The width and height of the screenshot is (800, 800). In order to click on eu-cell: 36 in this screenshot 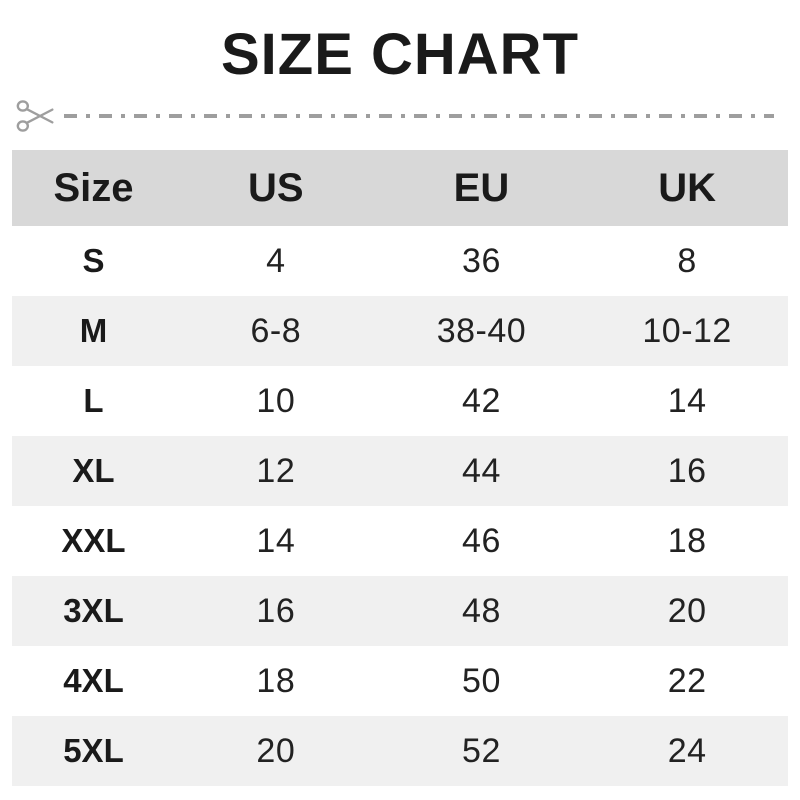, I will do `click(481, 260)`.